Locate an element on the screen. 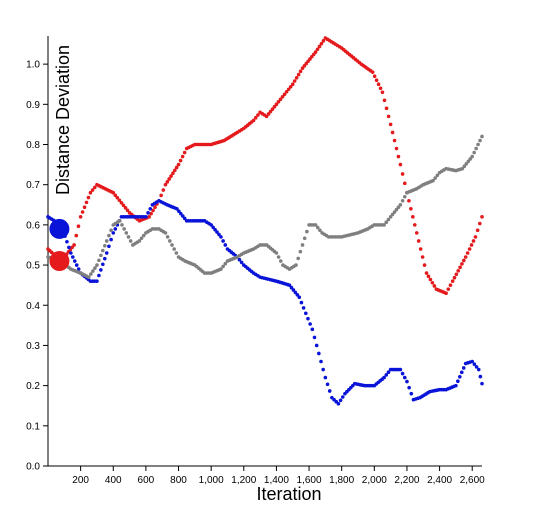 The image size is (546, 518). y-tick-label: 0.2 is located at coordinates (33, 386).